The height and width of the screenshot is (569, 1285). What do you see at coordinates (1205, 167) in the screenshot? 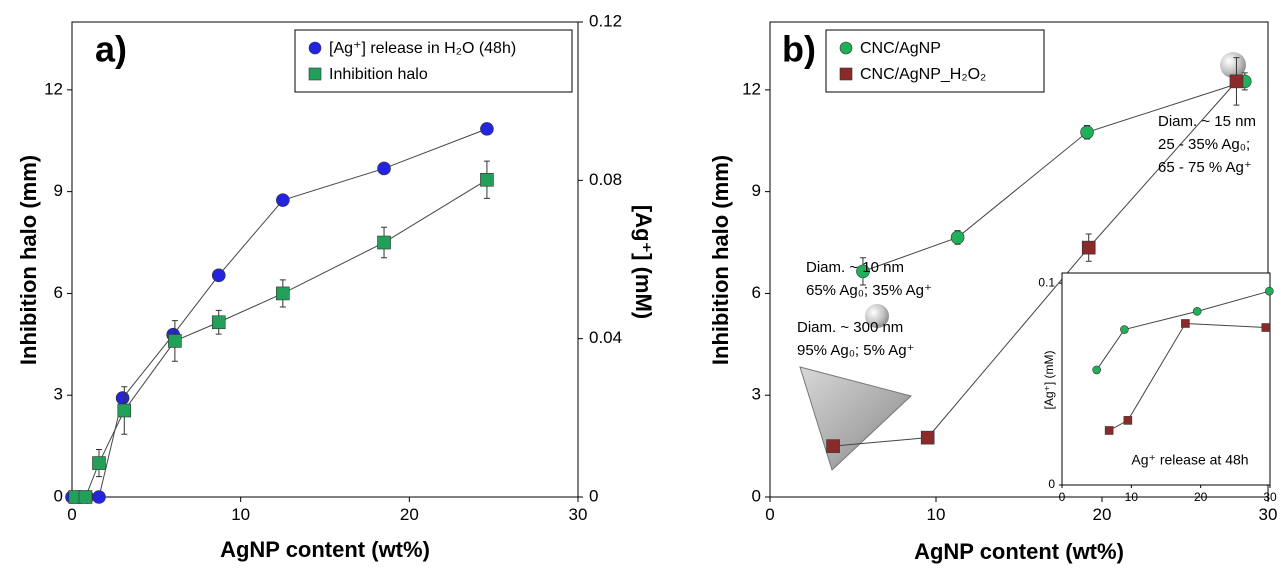
I see `annotation: 65 - 75 % Ag⁺` at bounding box center [1205, 167].